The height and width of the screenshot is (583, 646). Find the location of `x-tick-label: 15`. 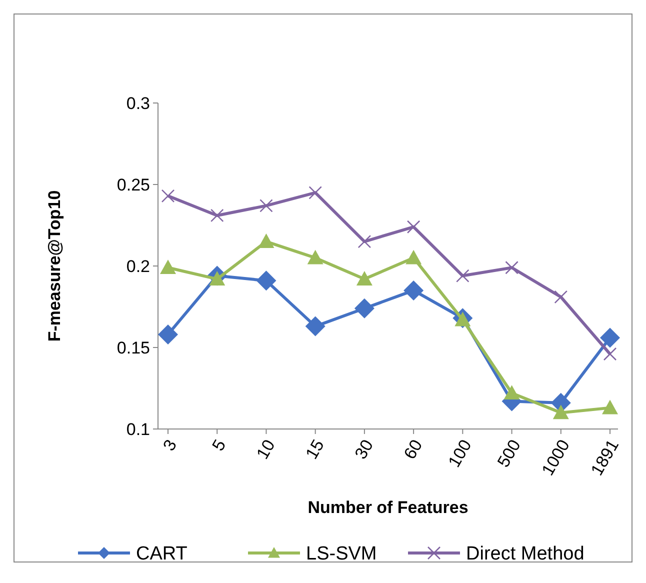

x-tick-label: 15 is located at coordinates (315, 449).